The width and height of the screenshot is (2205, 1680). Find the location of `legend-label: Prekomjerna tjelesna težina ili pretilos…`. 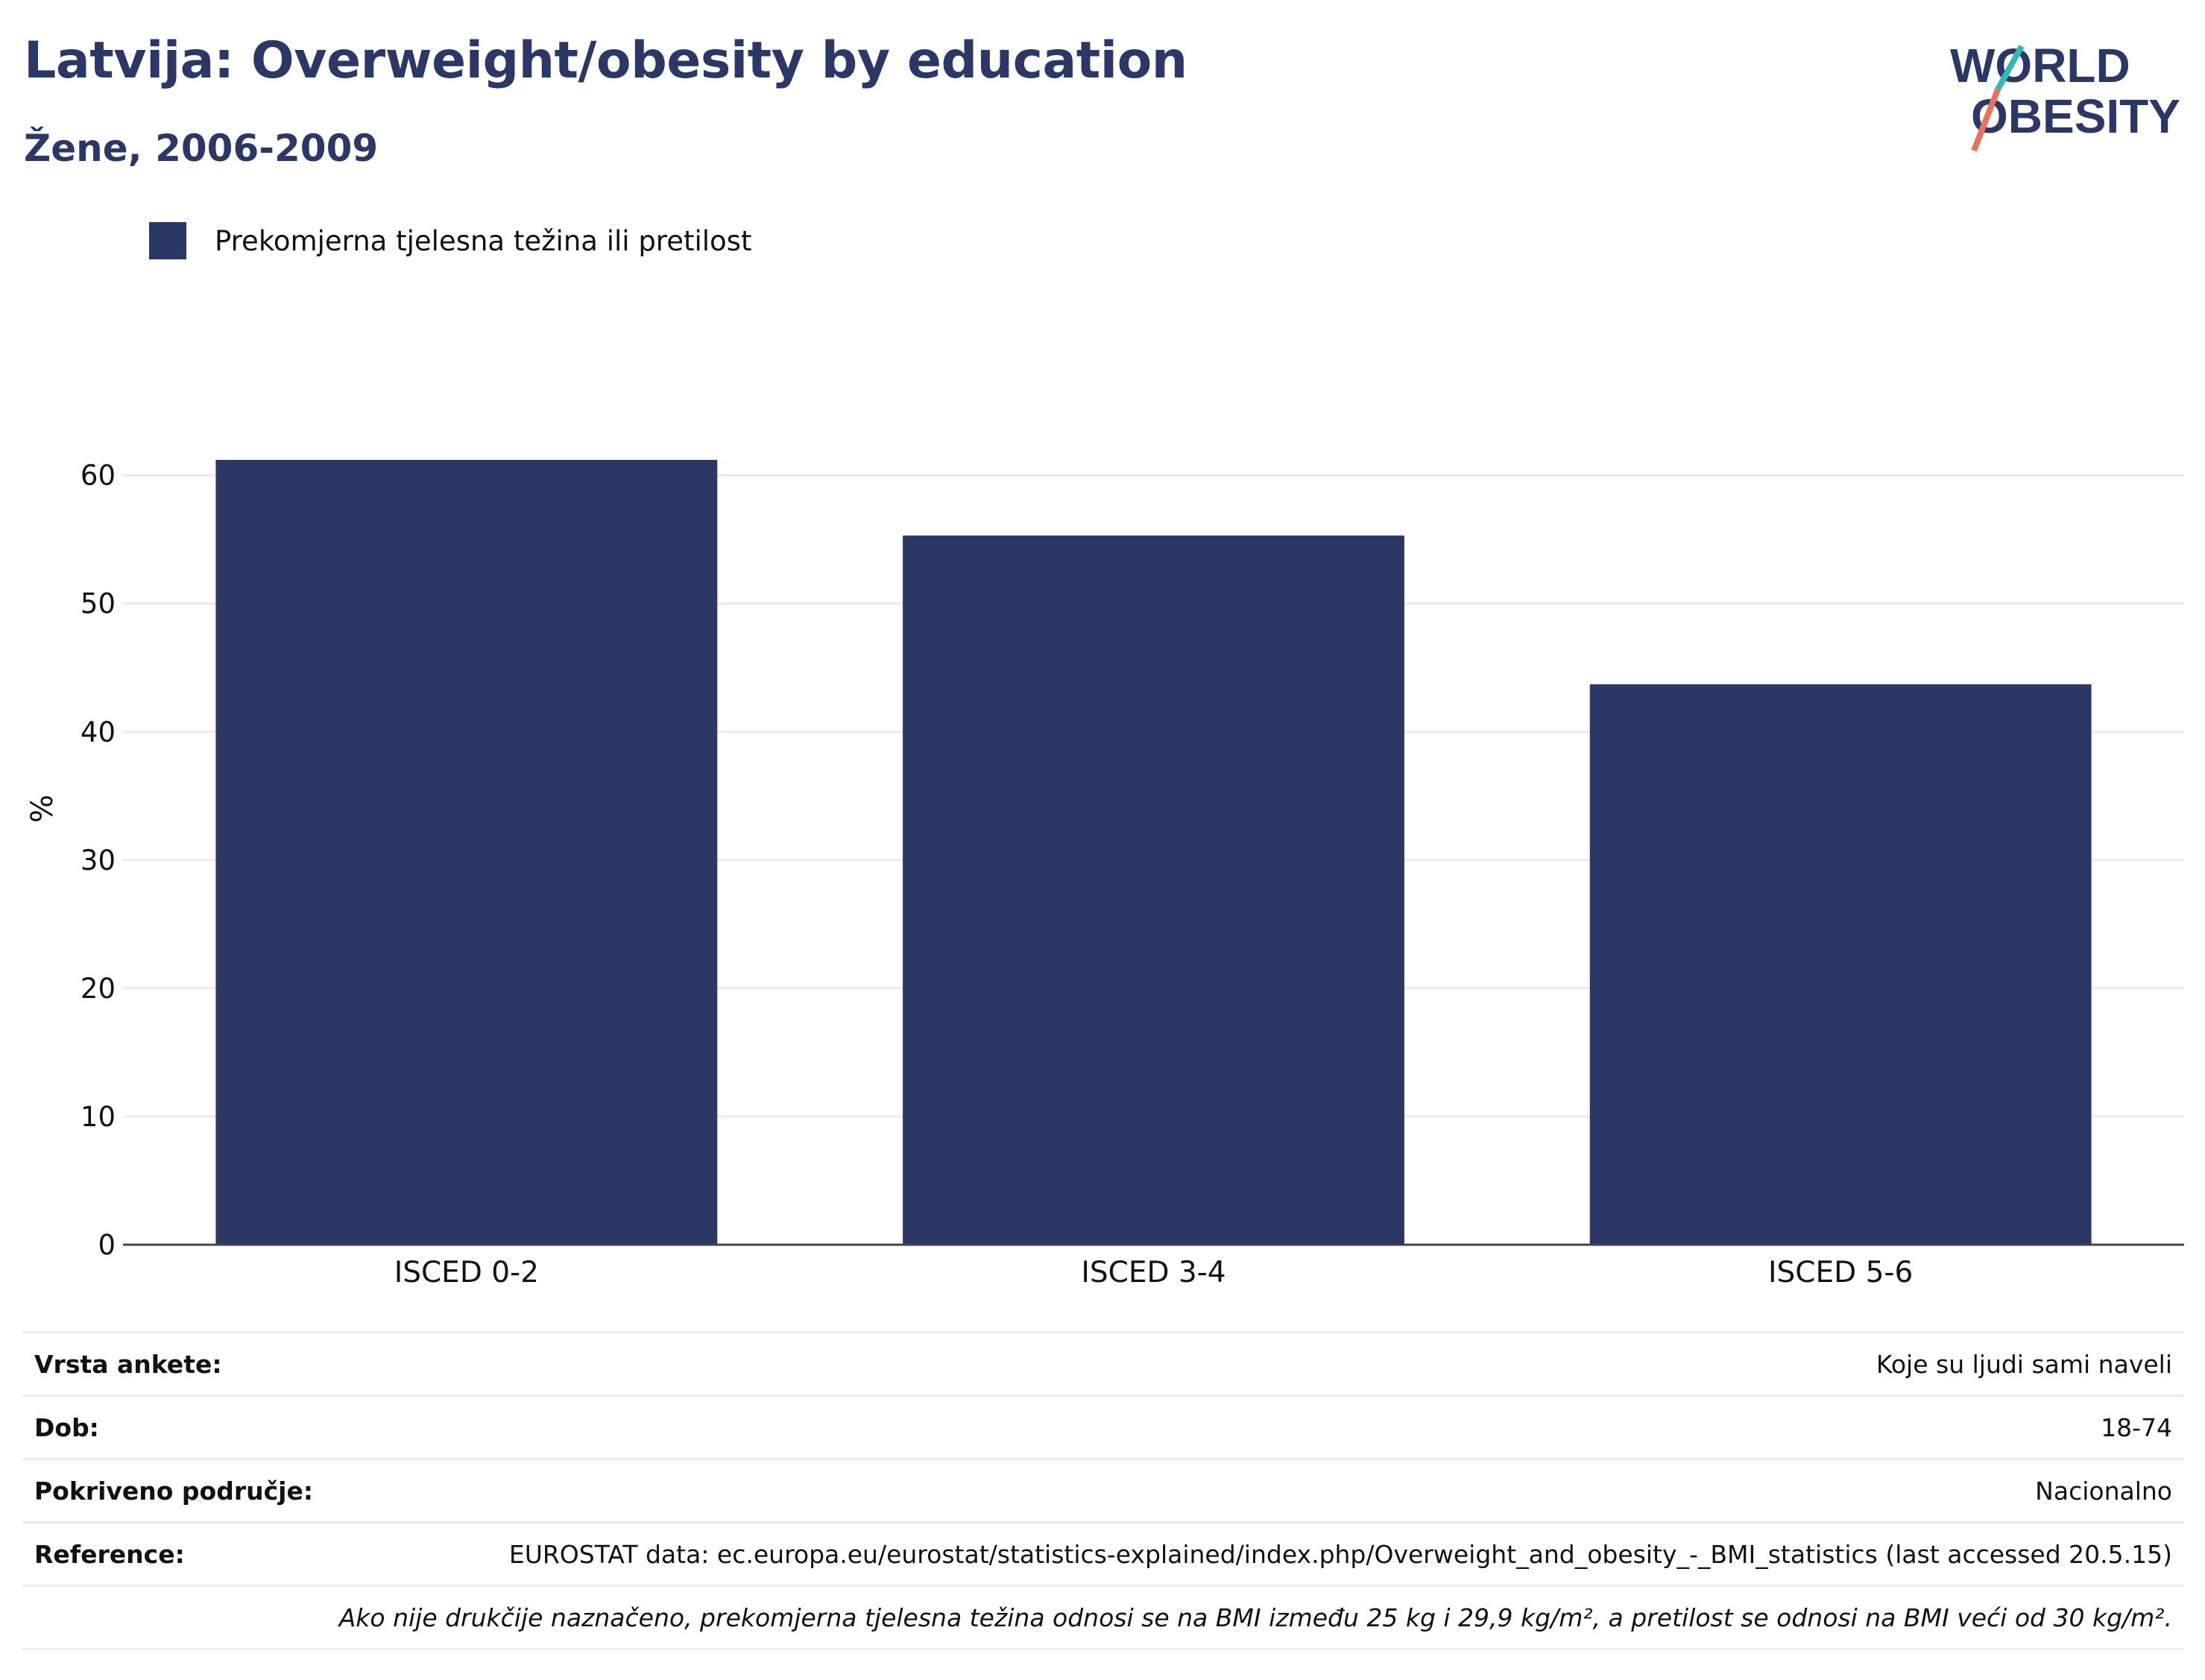

legend-label: Prekomjerna tjelesna težina ili pretilos… is located at coordinates (483, 240).